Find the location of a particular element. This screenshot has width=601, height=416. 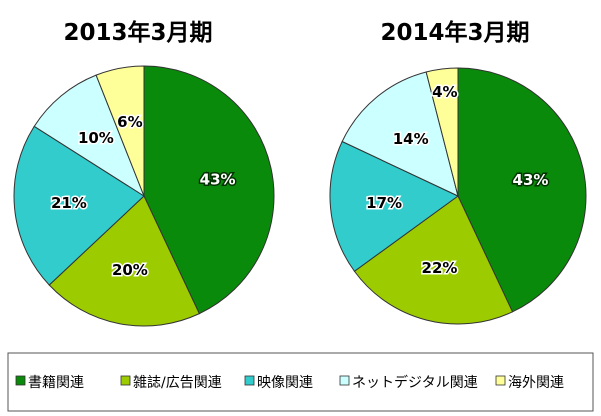

chart-title-2014: 2014年3月期 is located at coordinates (454, 32).